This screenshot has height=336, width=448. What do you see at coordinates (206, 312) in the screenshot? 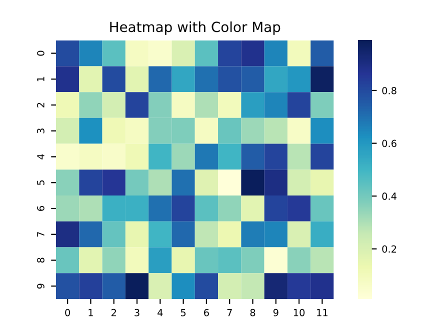
I see `x-tick-label: 6` at bounding box center [206, 312].